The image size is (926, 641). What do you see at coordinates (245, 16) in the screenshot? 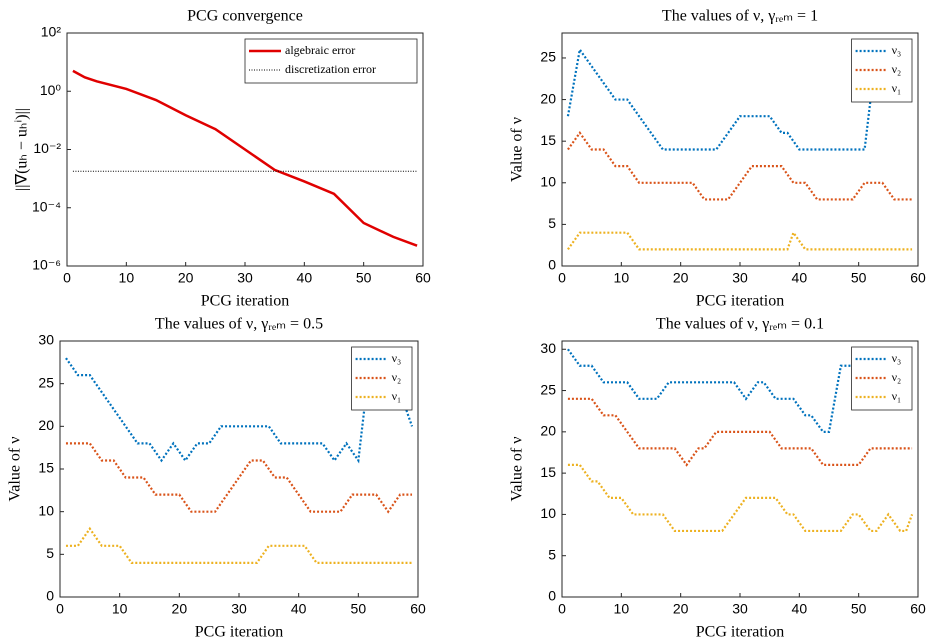
I see `chart-title: PCG convergence` at bounding box center [245, 16].